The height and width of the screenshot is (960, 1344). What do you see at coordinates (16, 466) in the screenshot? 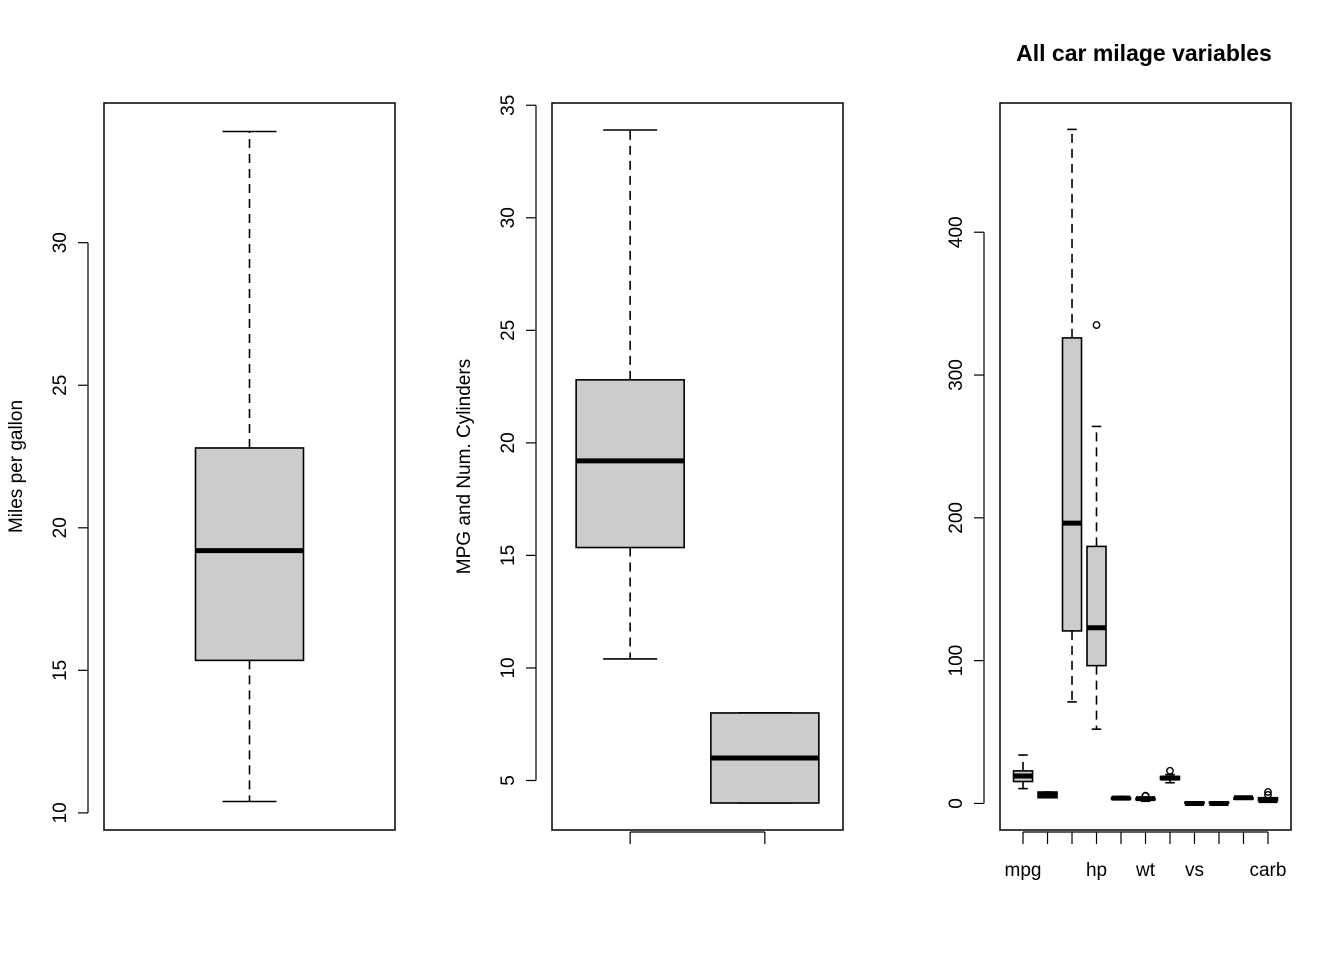
I see `y-axis-label: Miles per gallon` at bounding box center [16, 466].